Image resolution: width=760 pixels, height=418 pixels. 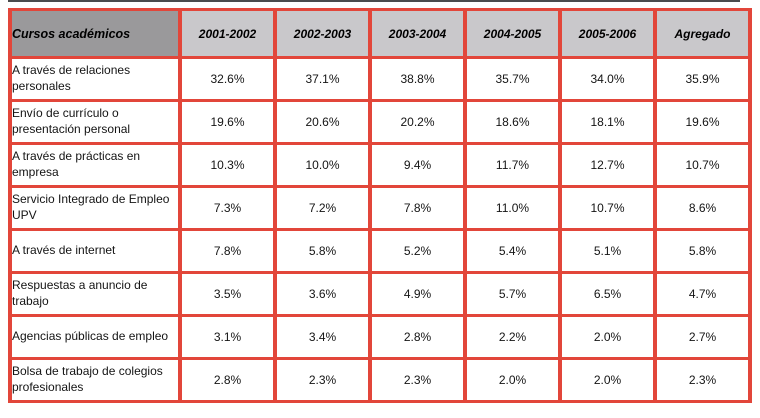 I want to click on value-cell: 9.4%, so click(x=417, y=165).